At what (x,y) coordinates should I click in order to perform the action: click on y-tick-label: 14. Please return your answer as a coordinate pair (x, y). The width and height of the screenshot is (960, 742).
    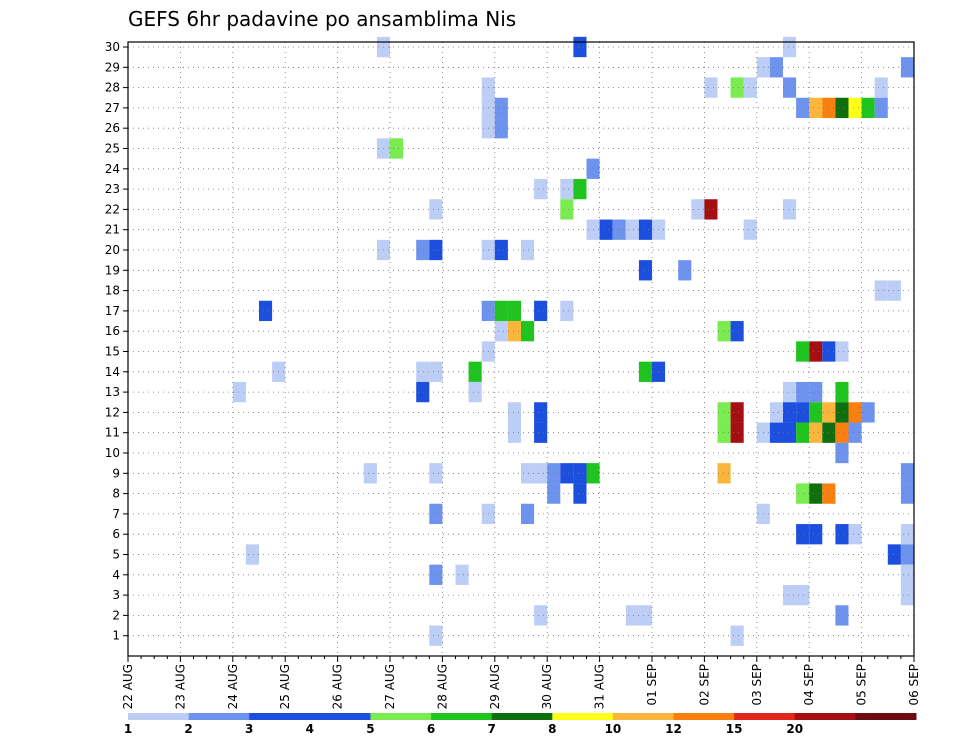
    Looking at the image, I should click on (112, 372).